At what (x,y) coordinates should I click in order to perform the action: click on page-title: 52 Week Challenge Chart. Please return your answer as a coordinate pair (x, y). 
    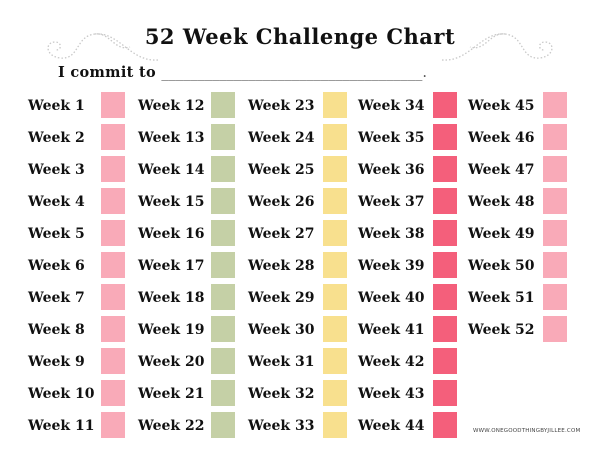
    Looking at the image, I should click on (300, 36).